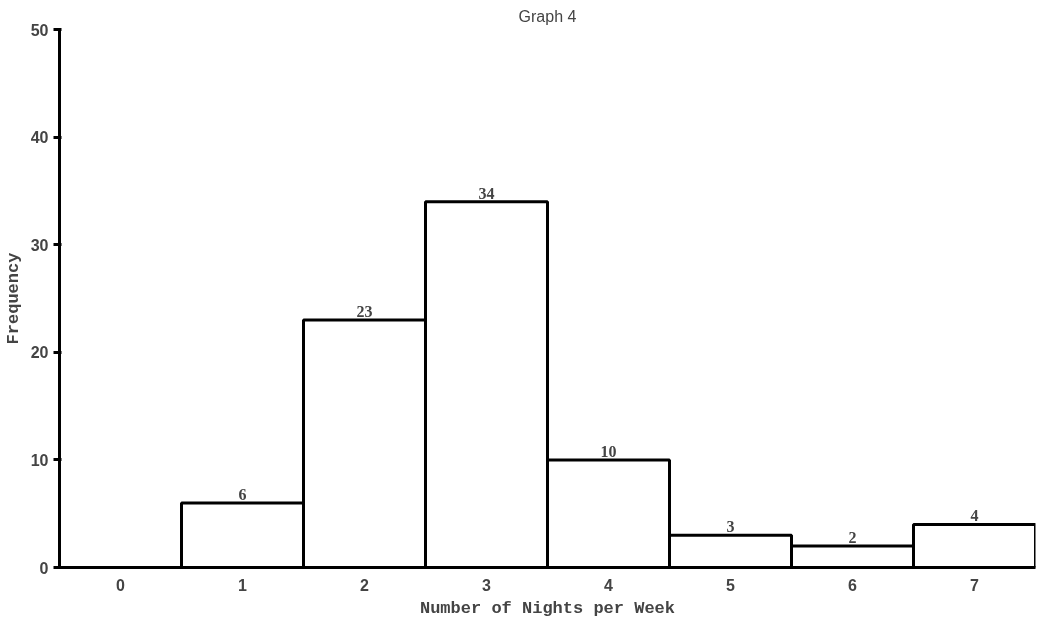  I want to click on y-tick-label: 40, so click(39, 138).